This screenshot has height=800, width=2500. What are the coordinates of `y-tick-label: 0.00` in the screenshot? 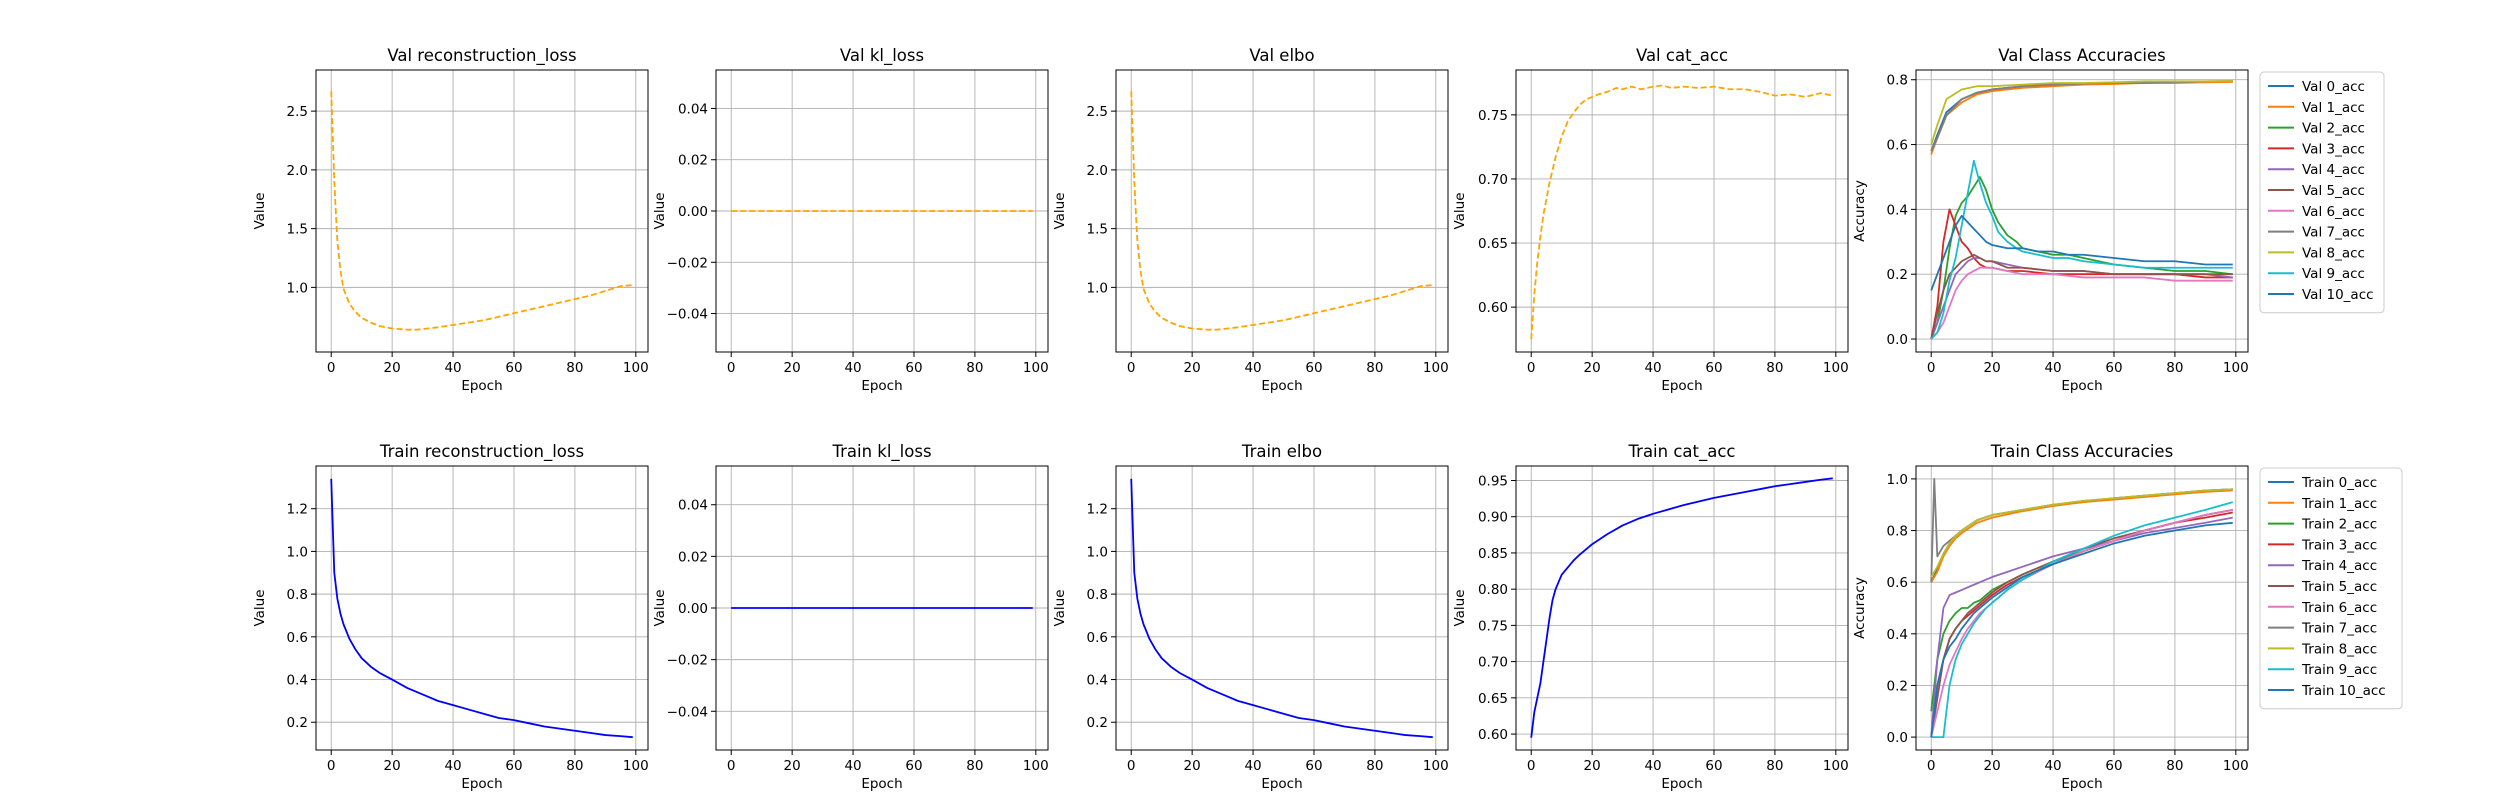 It's located at (693, 609).